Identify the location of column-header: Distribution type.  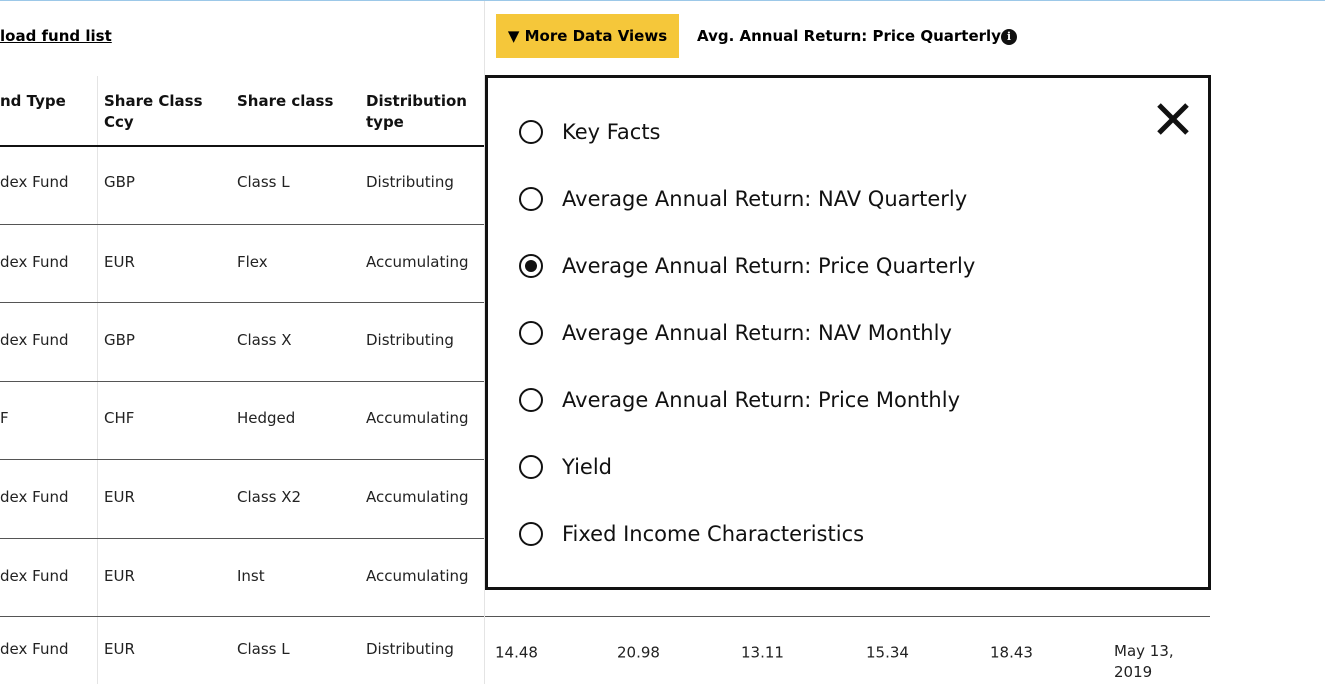
(416, 111).